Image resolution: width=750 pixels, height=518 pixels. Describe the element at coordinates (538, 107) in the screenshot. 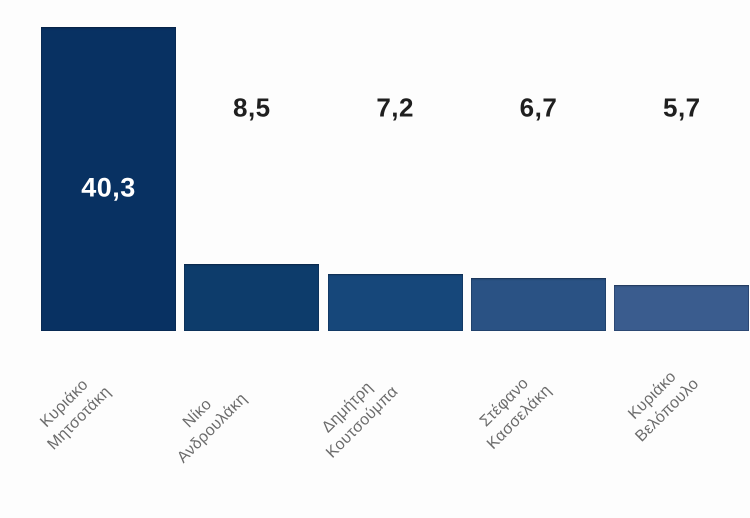

I see `value-label: 6,7` at that location.